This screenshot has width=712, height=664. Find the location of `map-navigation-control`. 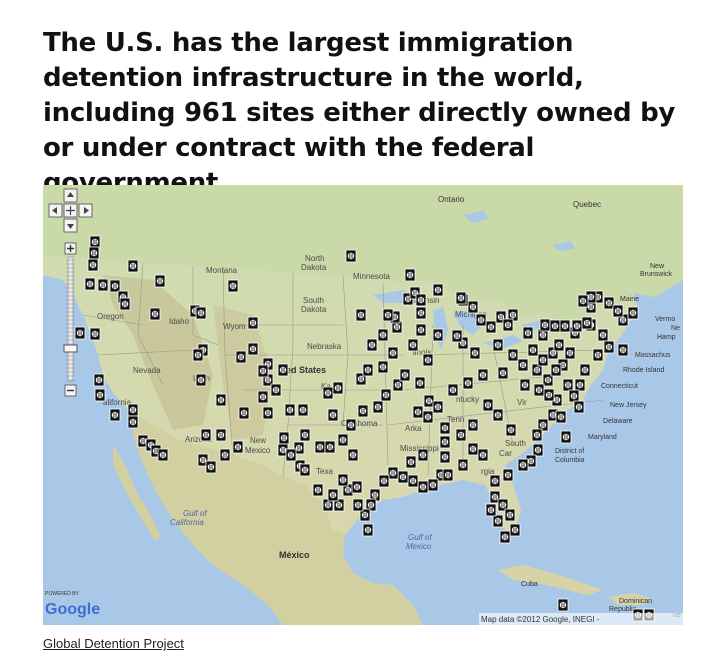

map-navigation-control is located at coordinates (70, 292).